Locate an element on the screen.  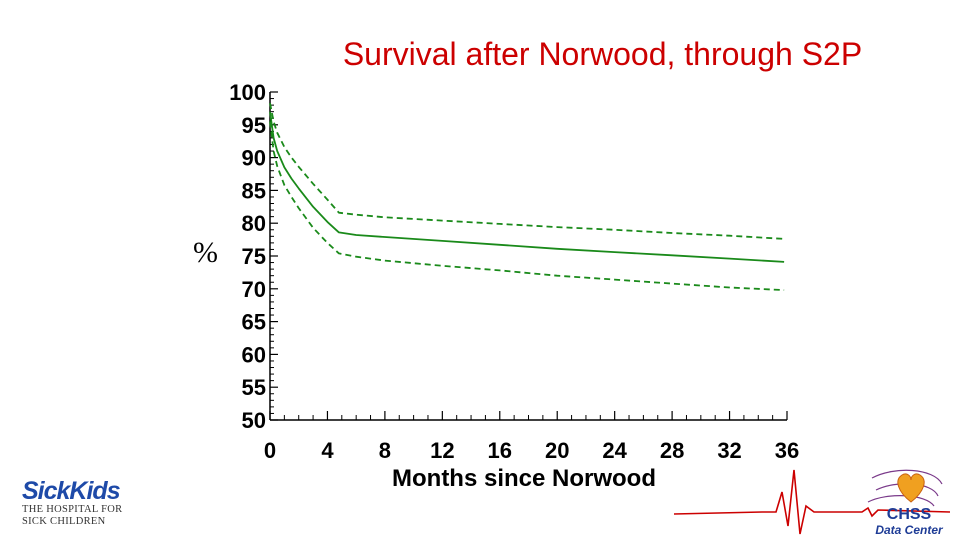
chss-data-center-logo: CHSS Data Center is located at coordinates (812, 503).